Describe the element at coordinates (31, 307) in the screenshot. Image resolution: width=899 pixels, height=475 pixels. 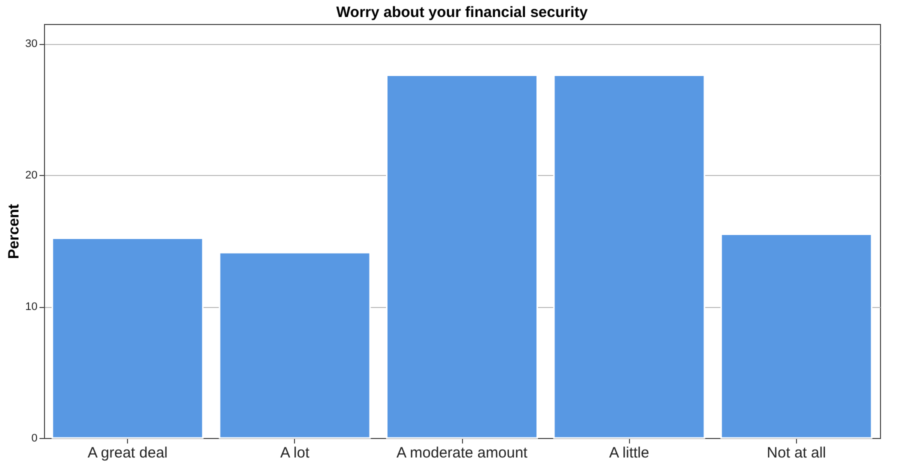
I see `y-tick-label: 10` at that location.